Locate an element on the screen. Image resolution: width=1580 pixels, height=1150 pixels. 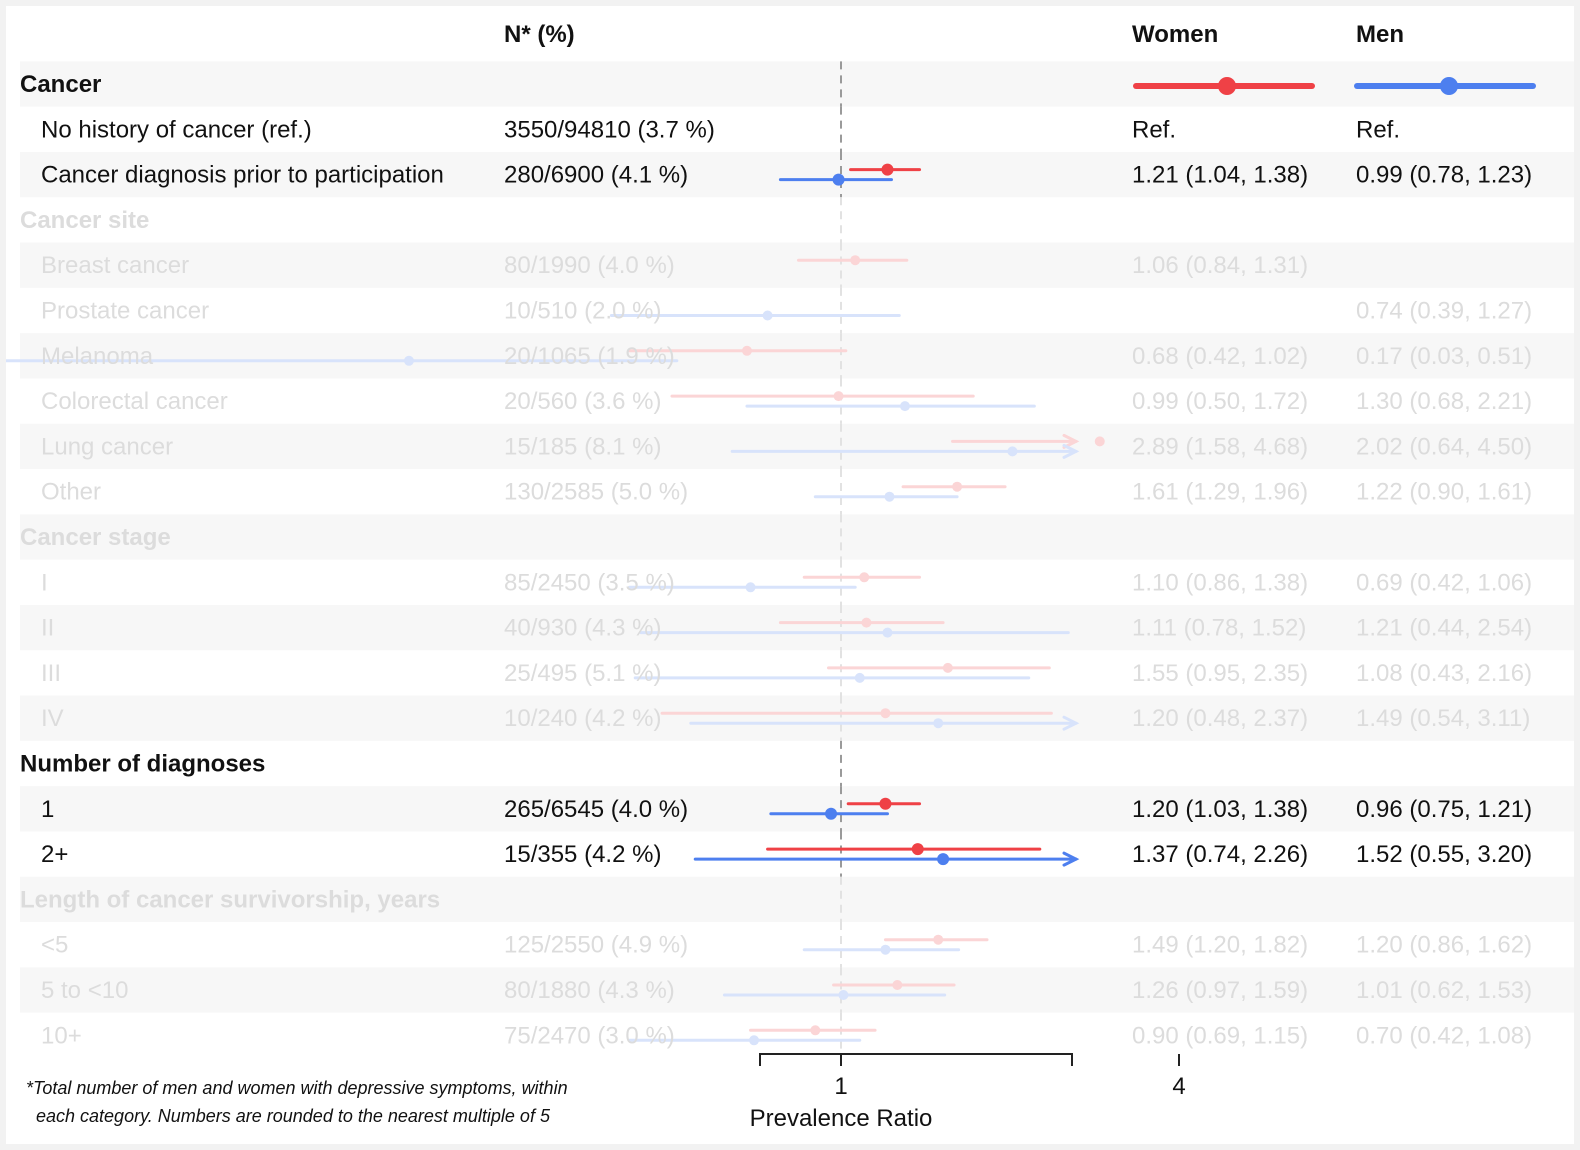
row-label-iv: IV is located at coordinates (52, 718).